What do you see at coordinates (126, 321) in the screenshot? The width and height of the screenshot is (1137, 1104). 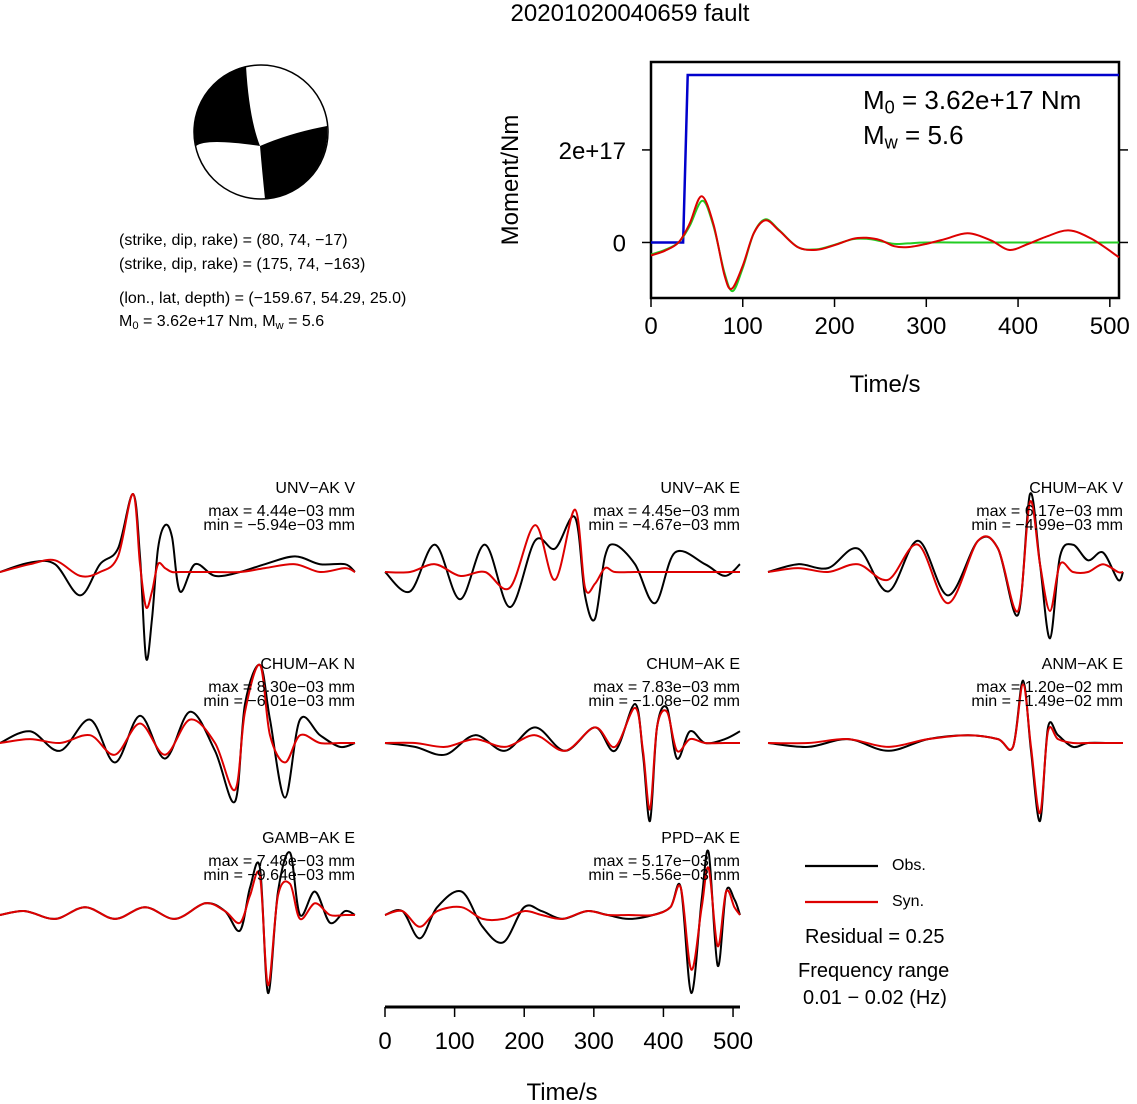 I see `moment-summary-m: M` at bounding box center [126, 321].